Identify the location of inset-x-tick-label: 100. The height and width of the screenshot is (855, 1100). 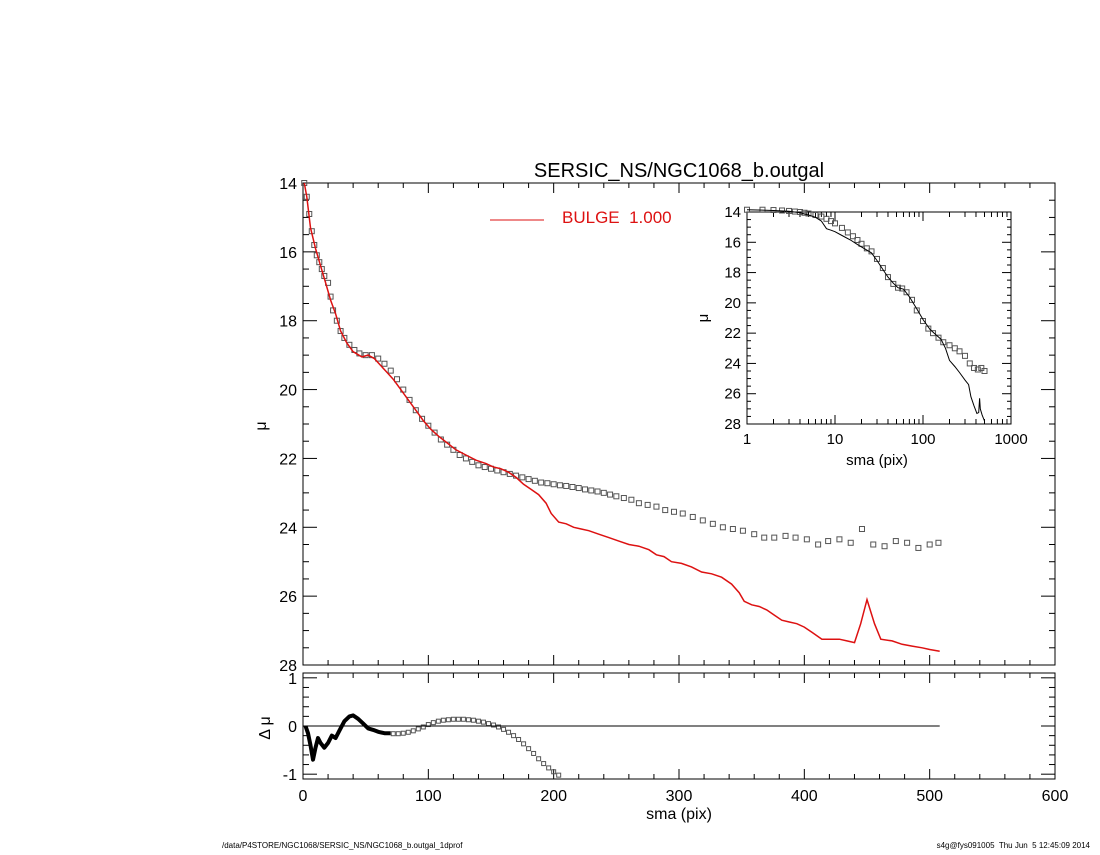
(922, 439).